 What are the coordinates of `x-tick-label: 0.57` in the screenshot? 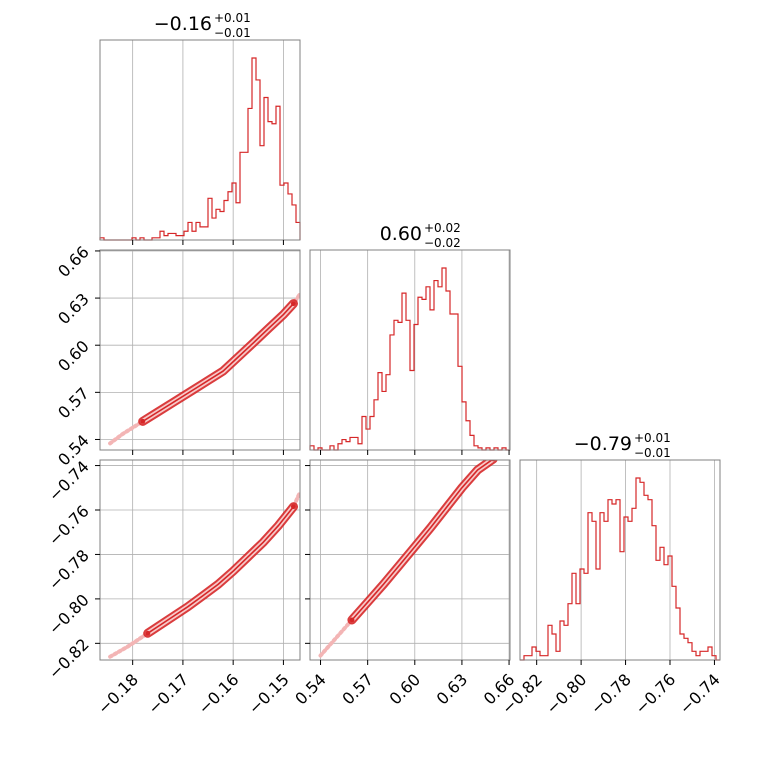 It's located at (357, 689).